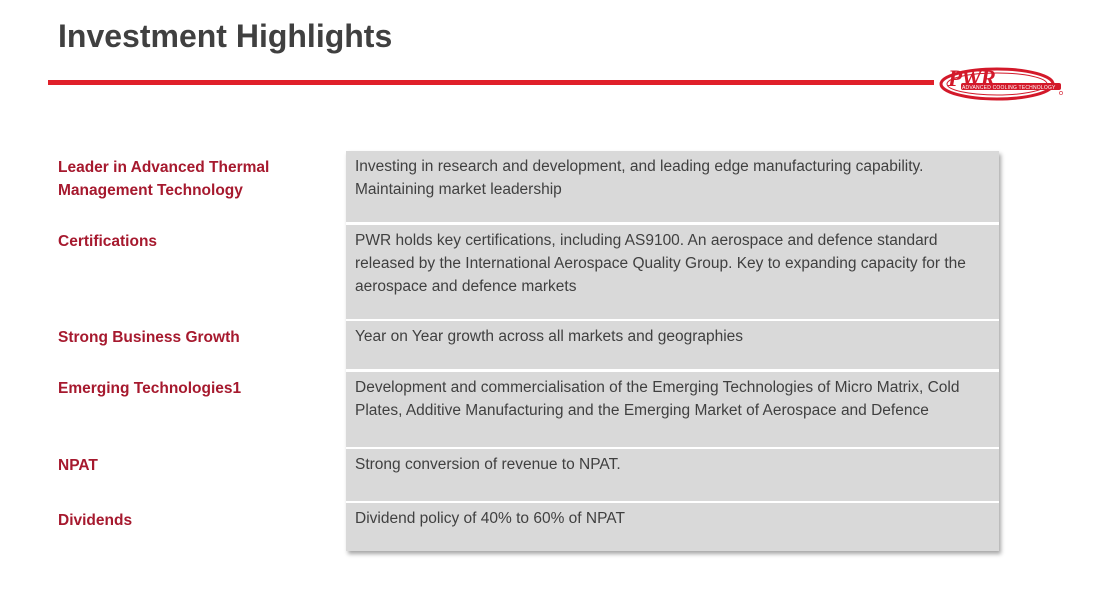 The height and width of the screenshot is (606, 1102). Describe the element at coordinates (672, 475) in the screenshot. I see `highlight-description: Strong conversion of revenue to NPAT.` at that location.